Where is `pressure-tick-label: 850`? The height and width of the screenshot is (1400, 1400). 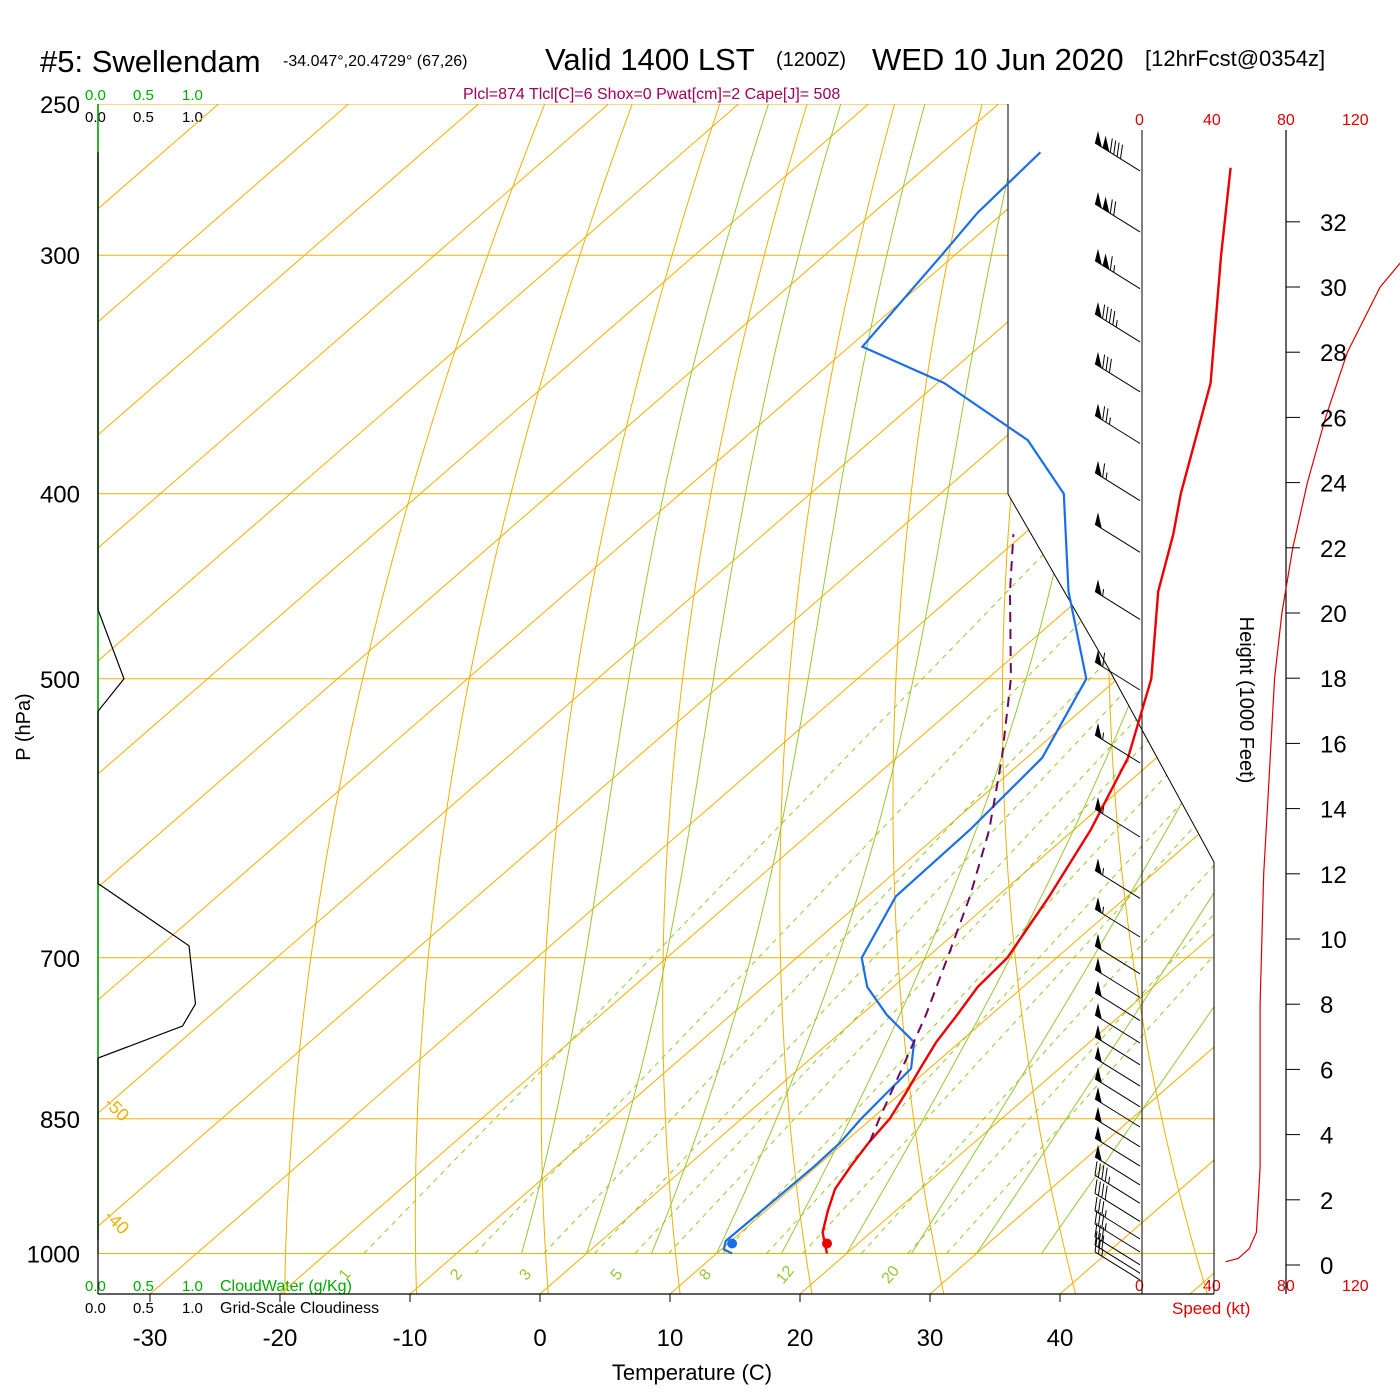 pressure-tick-label: 850 is located at coordinates (60, 1120).